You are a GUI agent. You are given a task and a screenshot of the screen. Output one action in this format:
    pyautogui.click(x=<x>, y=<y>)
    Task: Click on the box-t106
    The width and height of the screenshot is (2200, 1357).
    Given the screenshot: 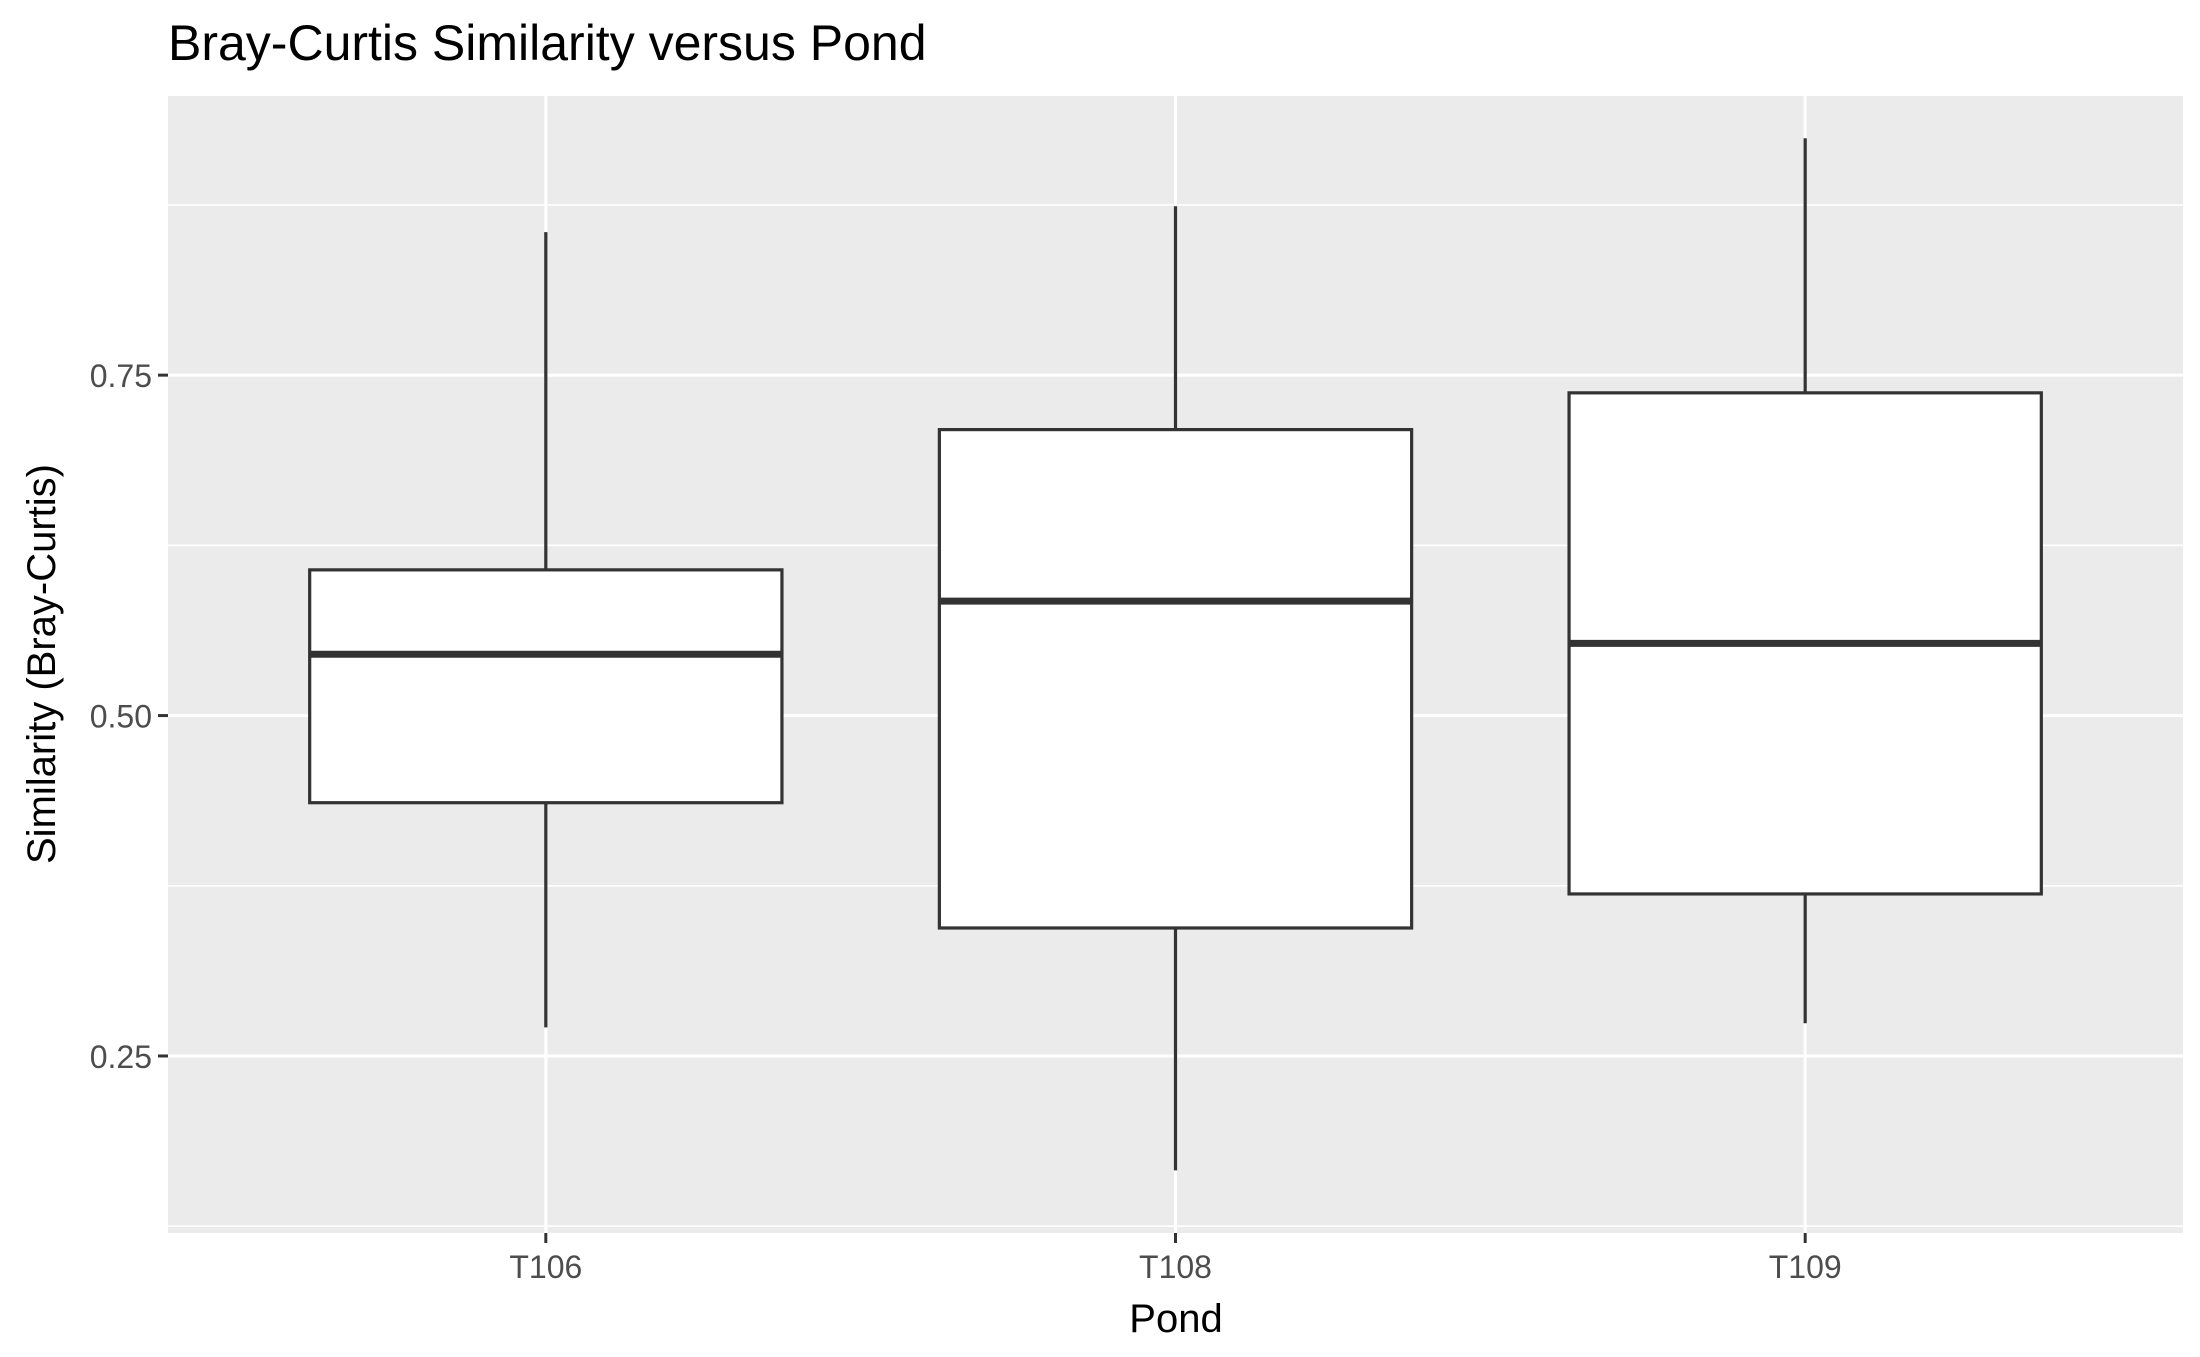 What is the action you would take?
    pyautogui.click(x=546, y=630)
    